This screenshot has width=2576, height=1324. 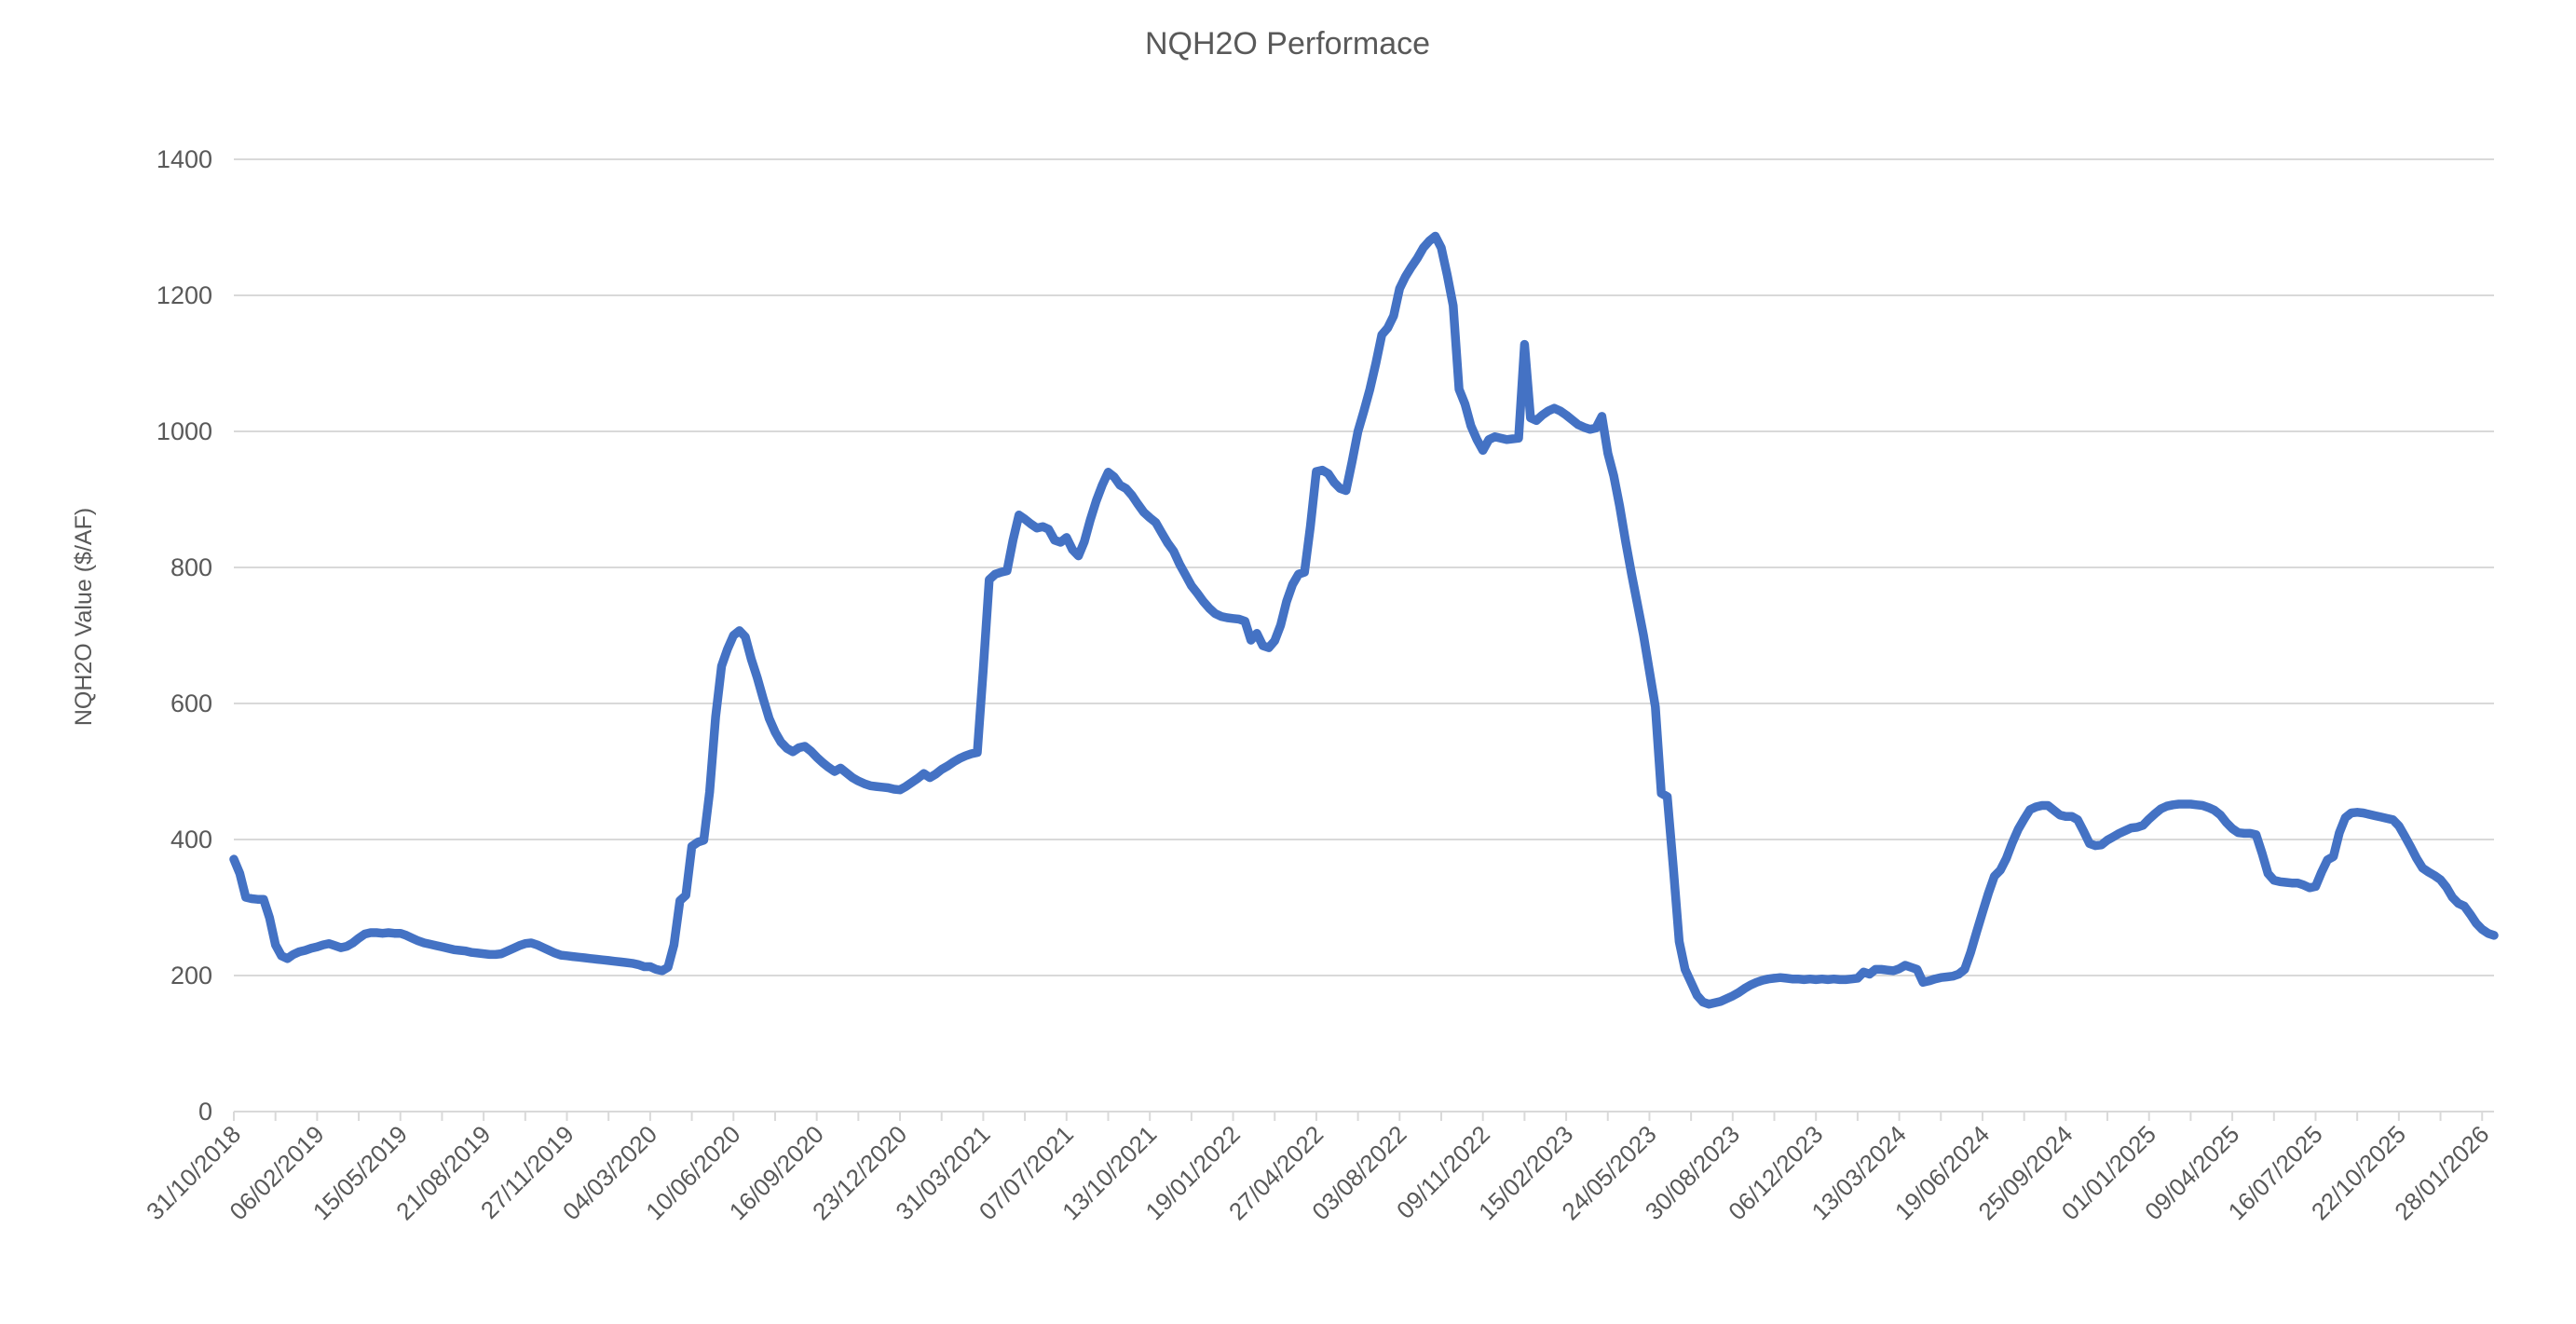 I want to click on chart-title: NQH2O Performace, so click(x=1287, y=43).